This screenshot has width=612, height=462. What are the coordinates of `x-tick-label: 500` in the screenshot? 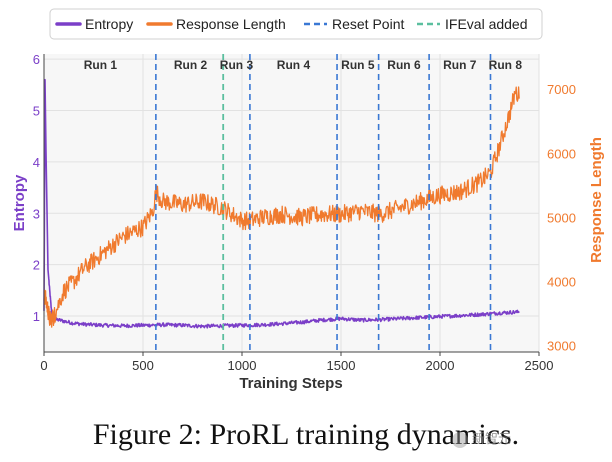 It's located at (143, 365).